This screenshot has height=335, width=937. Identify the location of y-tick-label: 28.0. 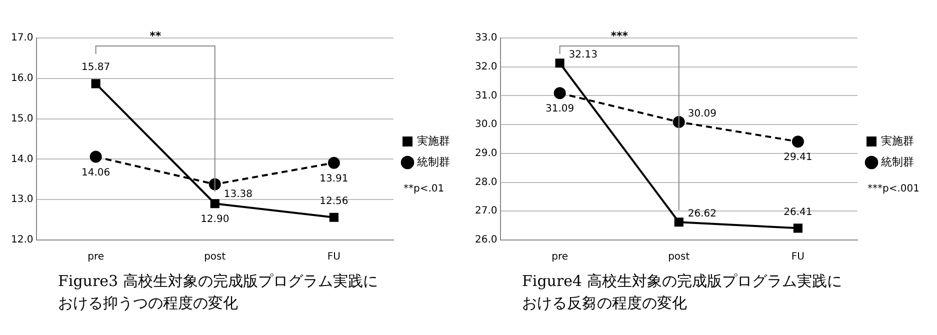
(486, 182).